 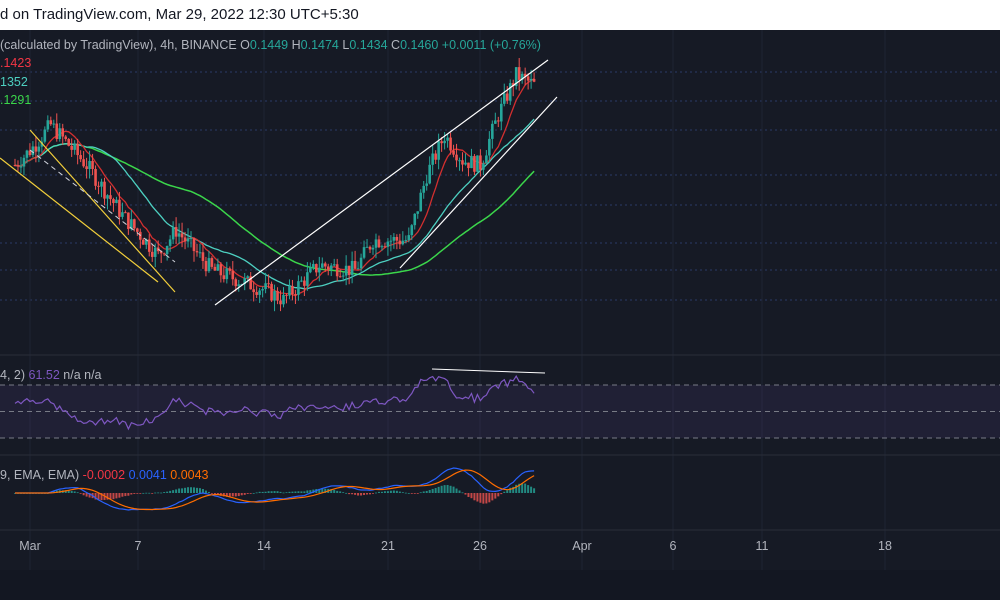 I want to click on x-tick-label: 14, so click(x=264, y=546).